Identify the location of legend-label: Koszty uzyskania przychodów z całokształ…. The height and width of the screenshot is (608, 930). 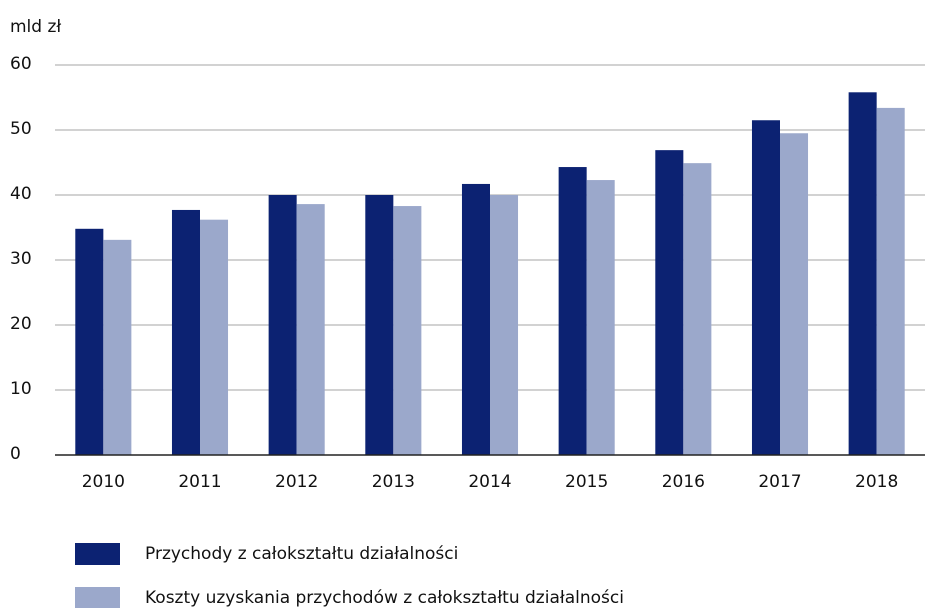
(384, 598).